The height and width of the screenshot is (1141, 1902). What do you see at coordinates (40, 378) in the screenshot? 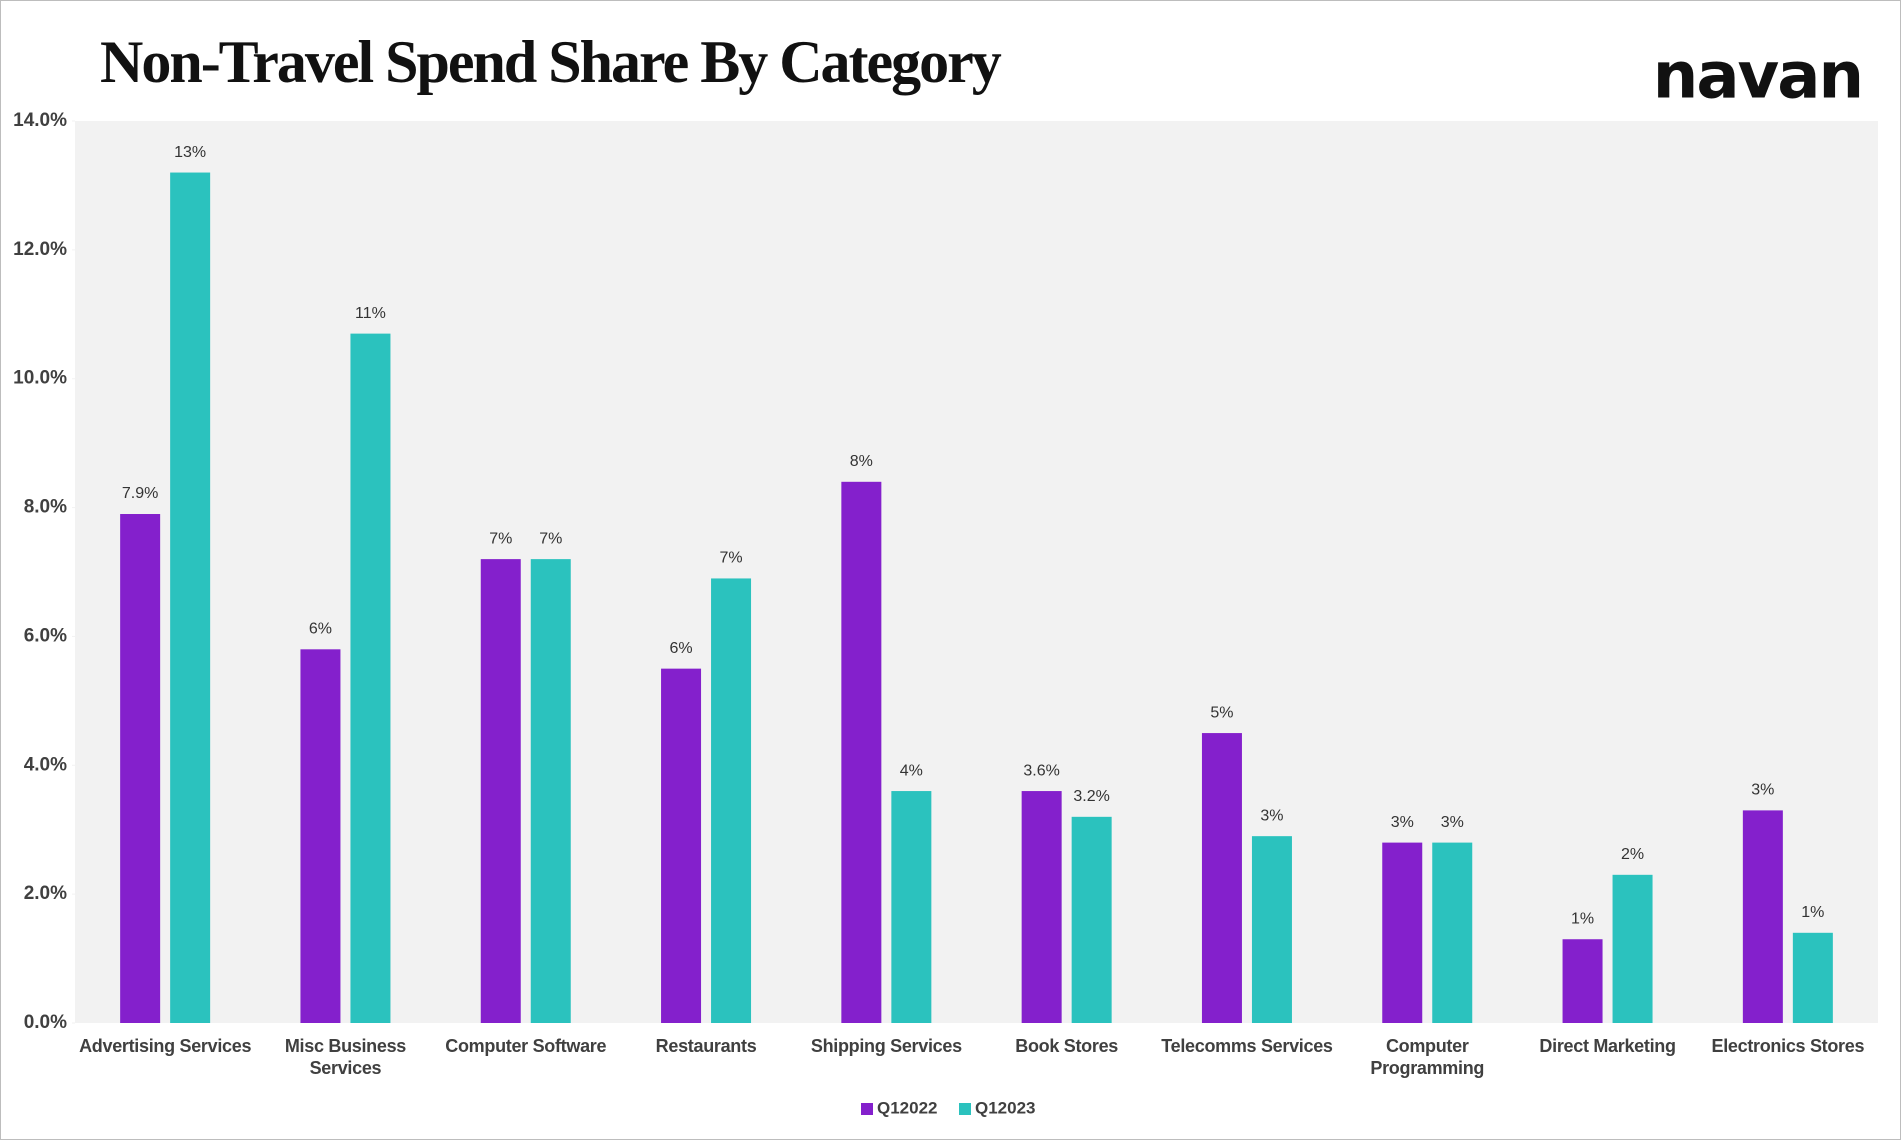
I see `y-tick-label: 10.0%` at bounding box center [40, 378].